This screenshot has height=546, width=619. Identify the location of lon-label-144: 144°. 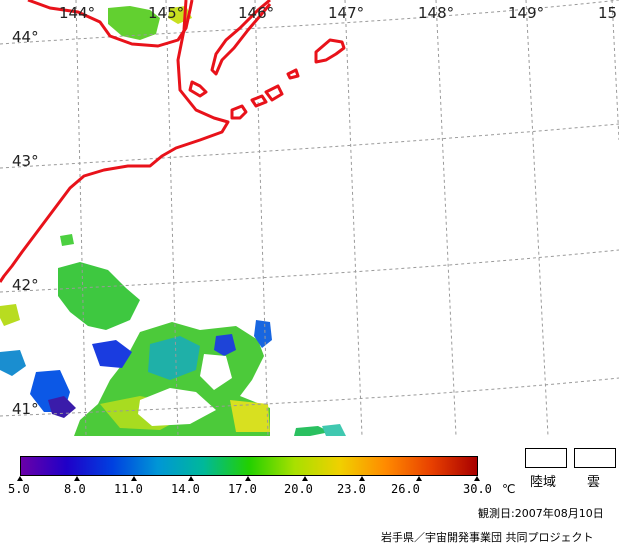
(77, 13).